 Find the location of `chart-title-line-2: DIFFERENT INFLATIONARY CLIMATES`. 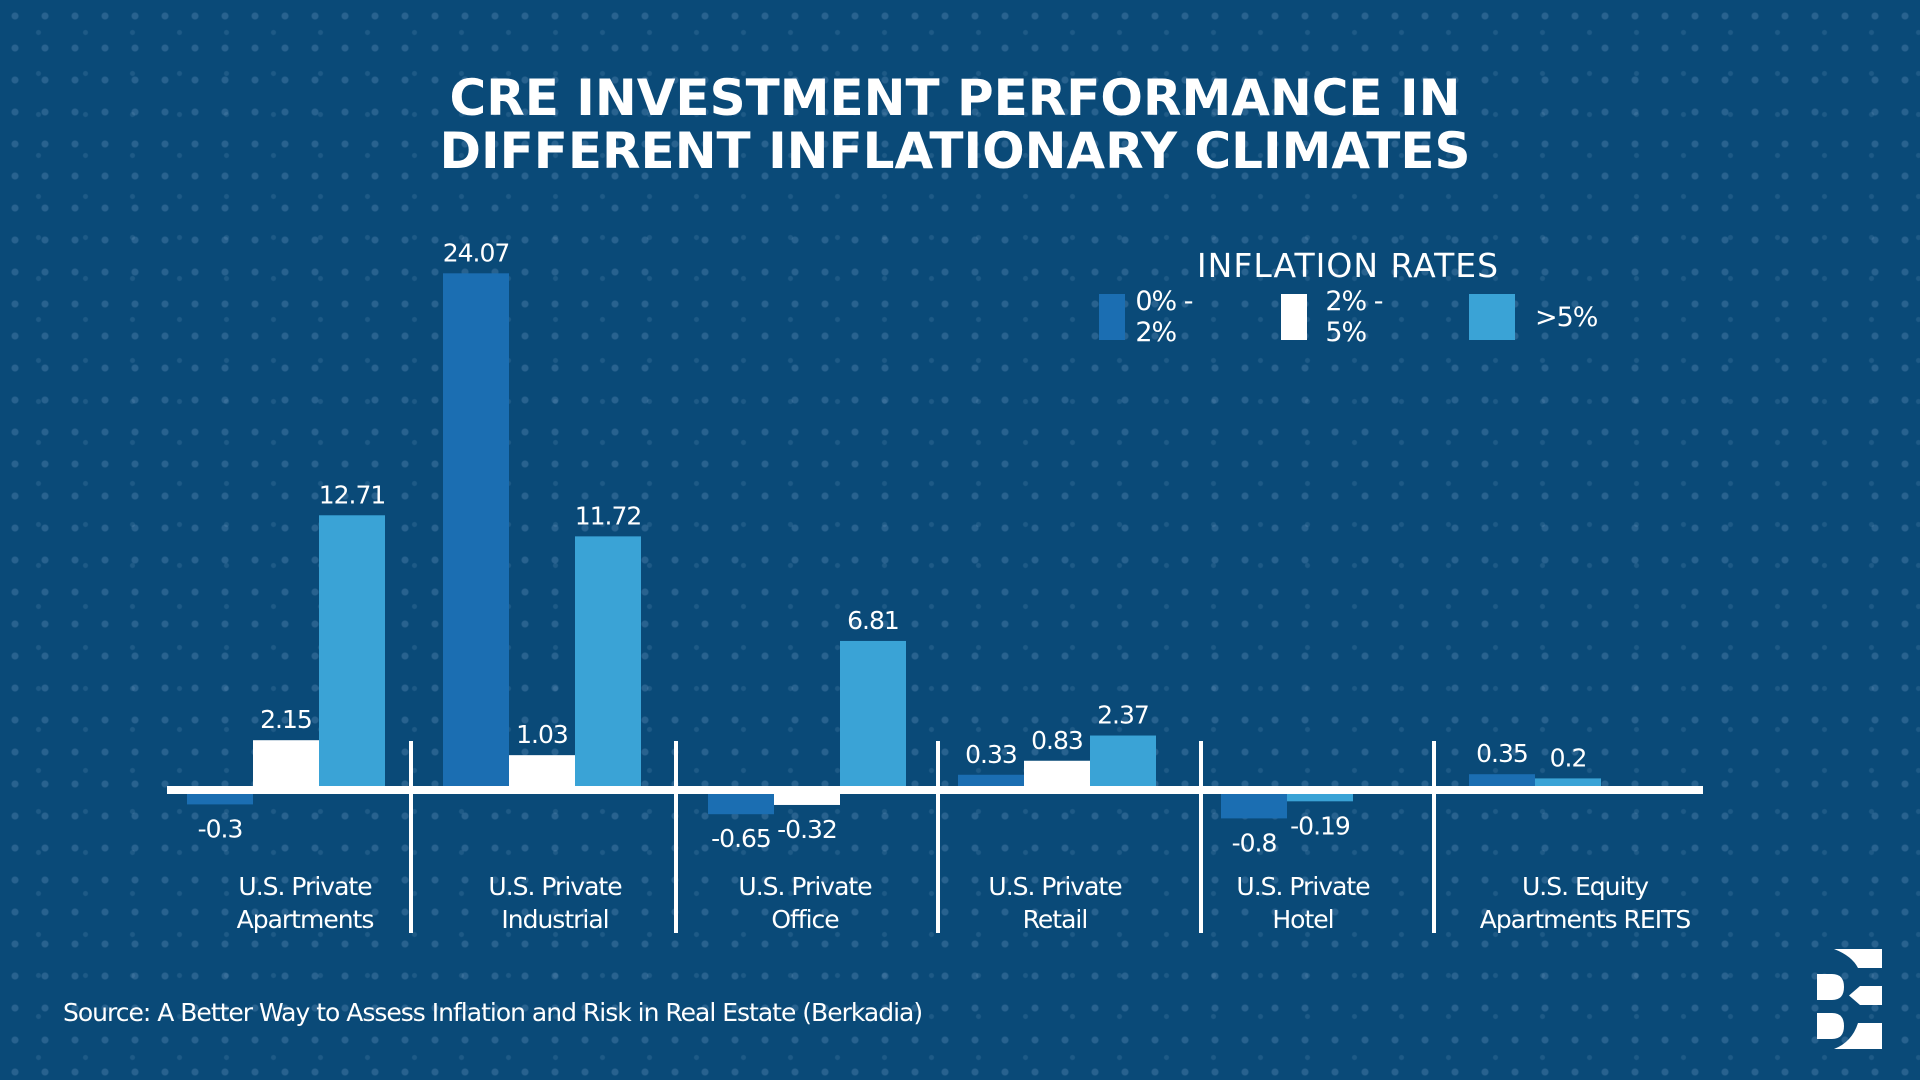

chart-title-line-2: DIFFERENT INFLATIONARY CLIMATES is located at coordinates (955, 151).